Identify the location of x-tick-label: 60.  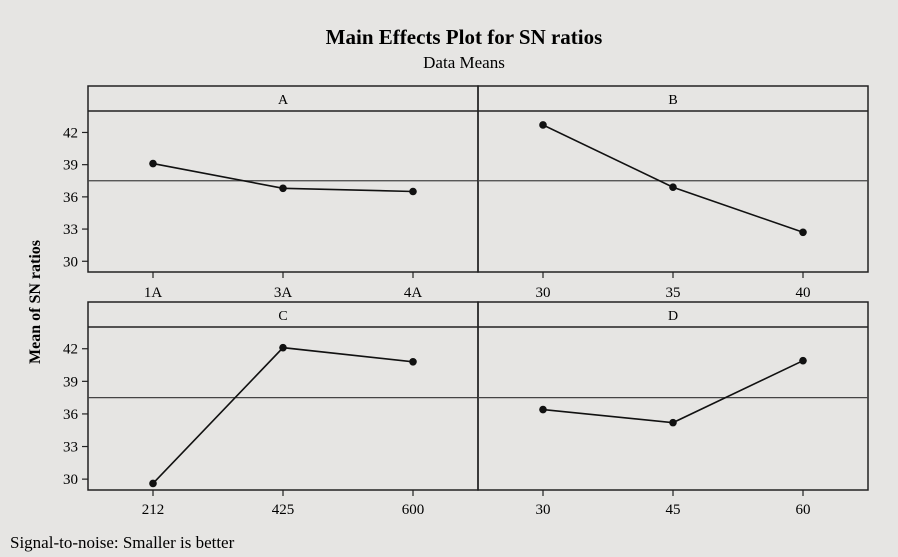
(803, 510).